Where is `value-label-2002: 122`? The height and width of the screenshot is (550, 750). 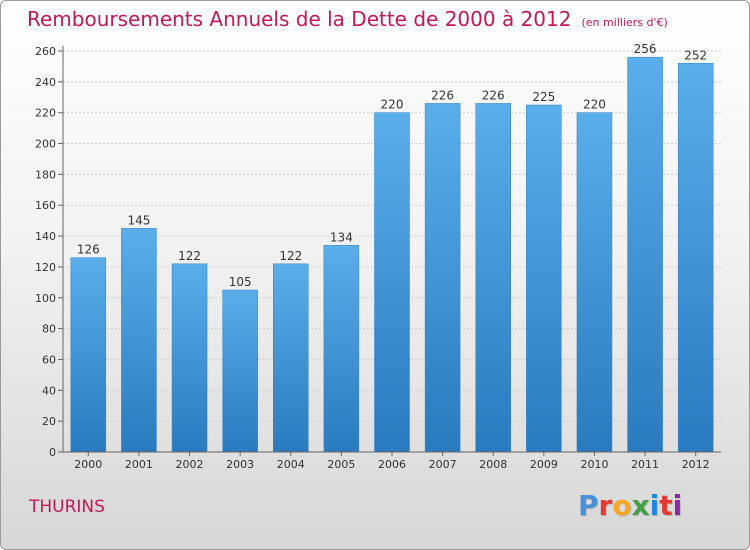
value-label-2002: 122 is located at coordinates (189, 256).